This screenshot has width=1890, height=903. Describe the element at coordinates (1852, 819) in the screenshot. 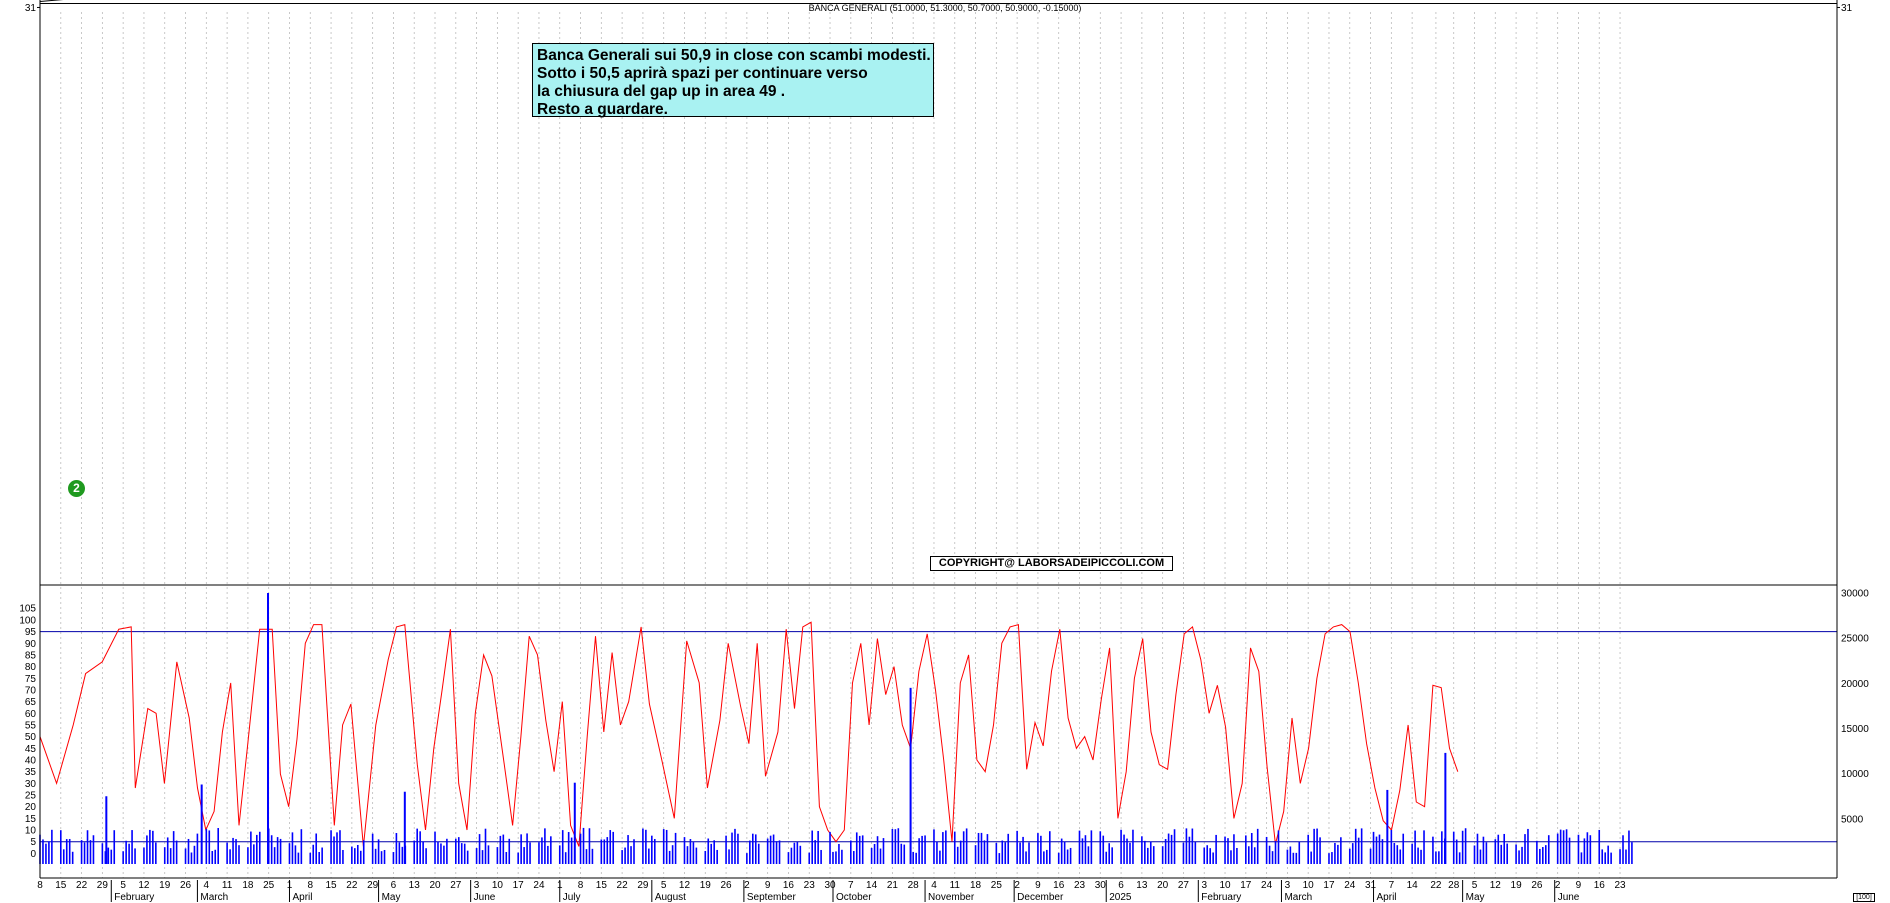

I see `volume-tick-label: 5000` at that location.